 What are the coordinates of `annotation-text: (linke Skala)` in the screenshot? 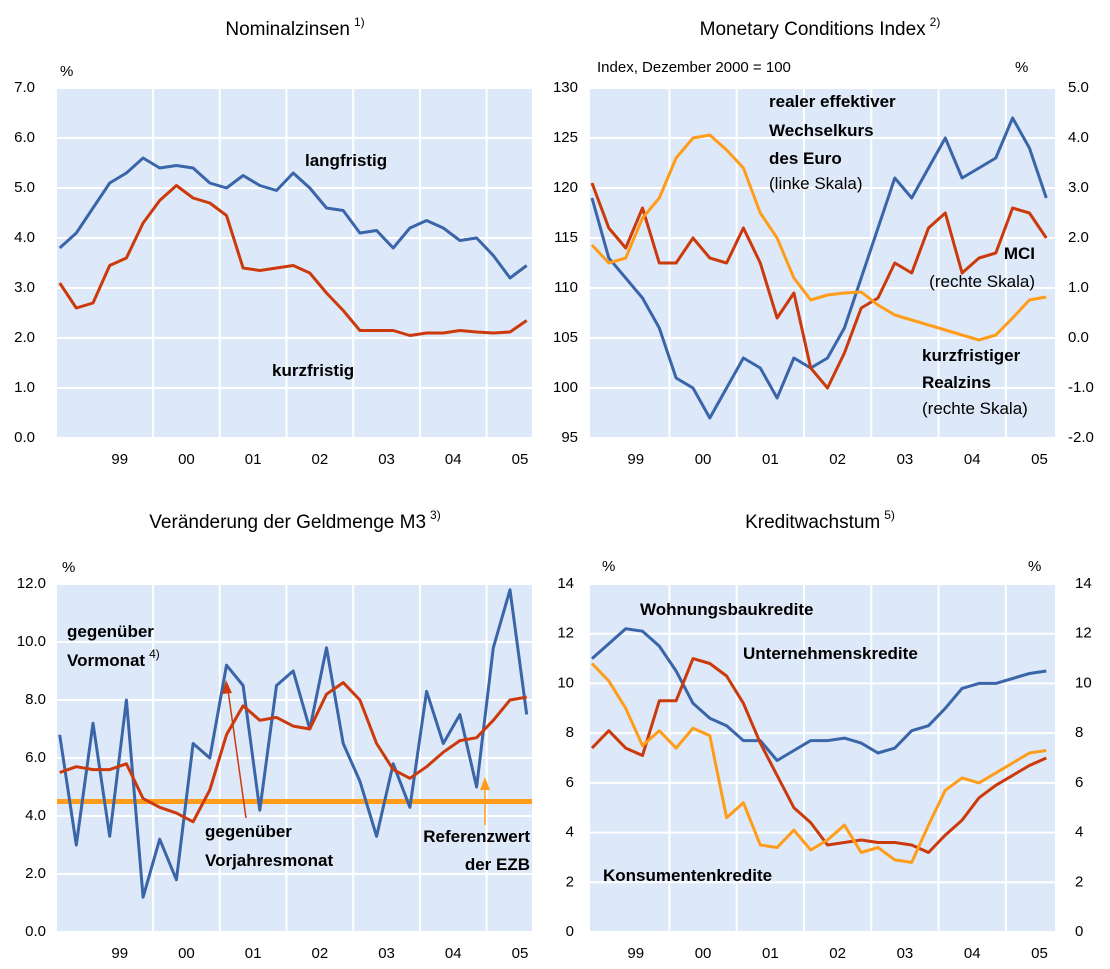 It's located at (816, 183).